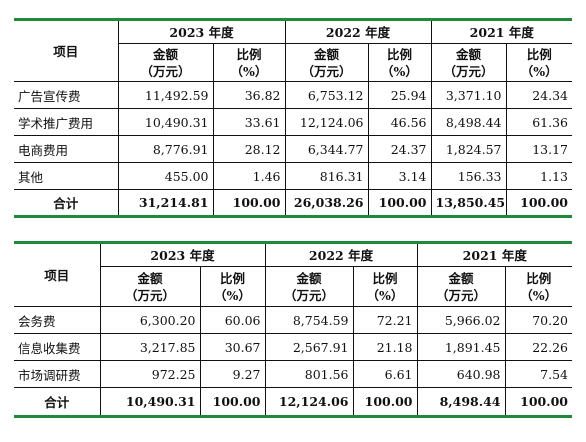  Describe the element at coordinates (166, 149) in the screenshot. I see `cell: 8,776.91` at that location.